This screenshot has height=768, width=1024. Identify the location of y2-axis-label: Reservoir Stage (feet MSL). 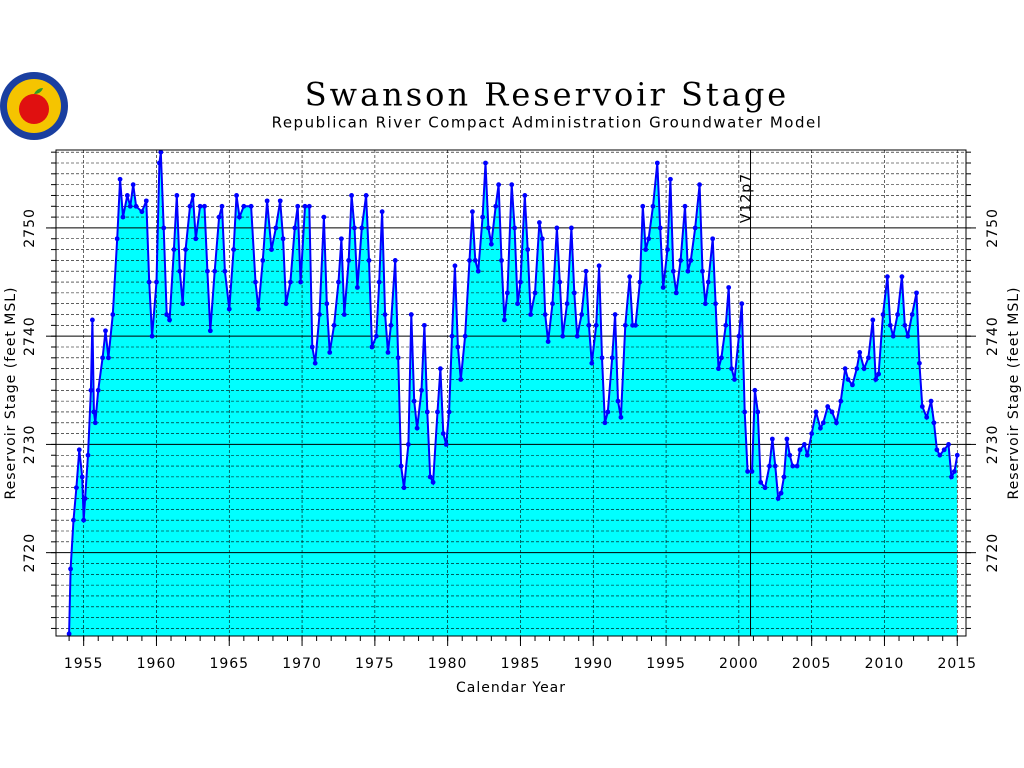
(1014, 392).